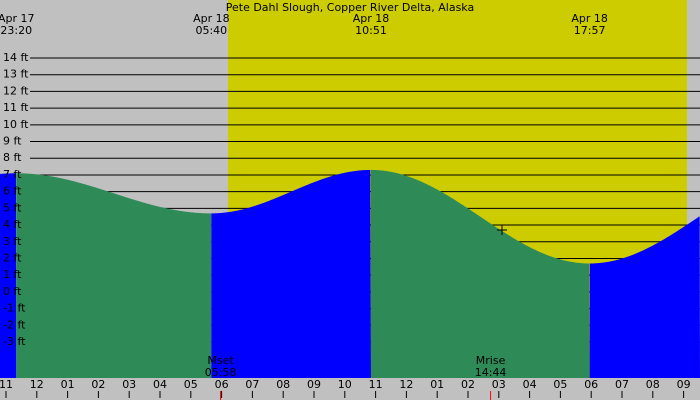 Image resolution: width=700 pixels, height=400 pixels. What do you see at coordinates (16, 57) in the screenshot?
I see `y-tick-label: 14 ft` at bounding box center [16, 57].